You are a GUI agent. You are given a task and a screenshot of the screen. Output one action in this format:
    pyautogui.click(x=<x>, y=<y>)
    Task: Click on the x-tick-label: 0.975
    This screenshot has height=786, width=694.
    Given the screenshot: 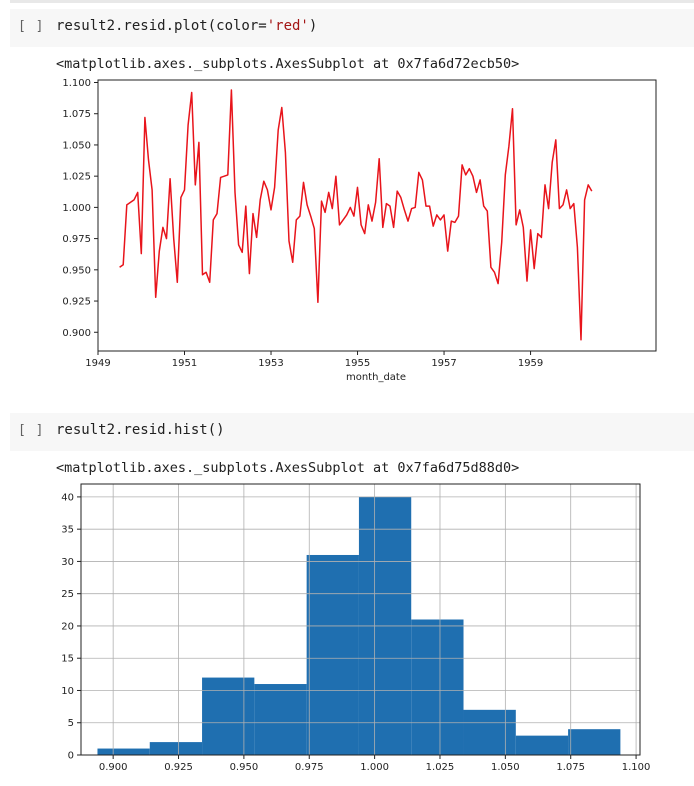 What is the action you would take?
    pyautogui.click(x=309, y=767)
    